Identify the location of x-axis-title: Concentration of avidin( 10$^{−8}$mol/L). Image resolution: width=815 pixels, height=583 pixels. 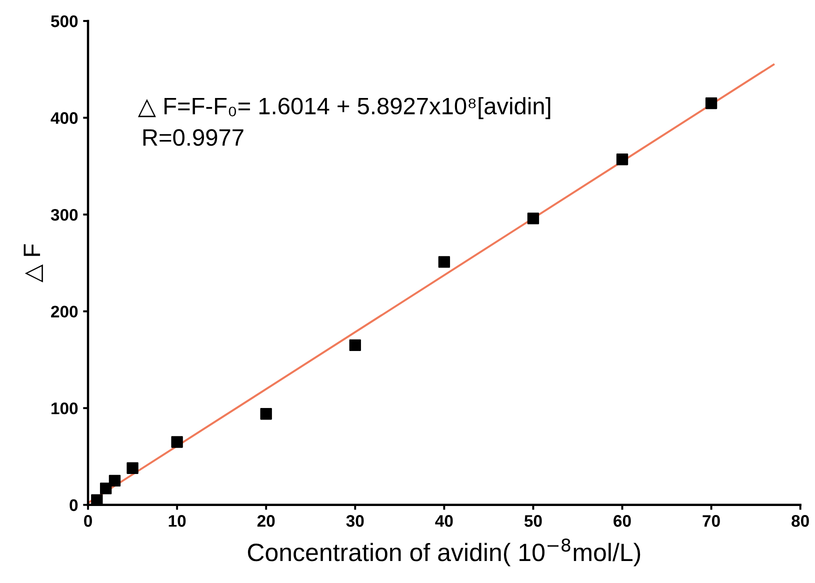
(444, 552).